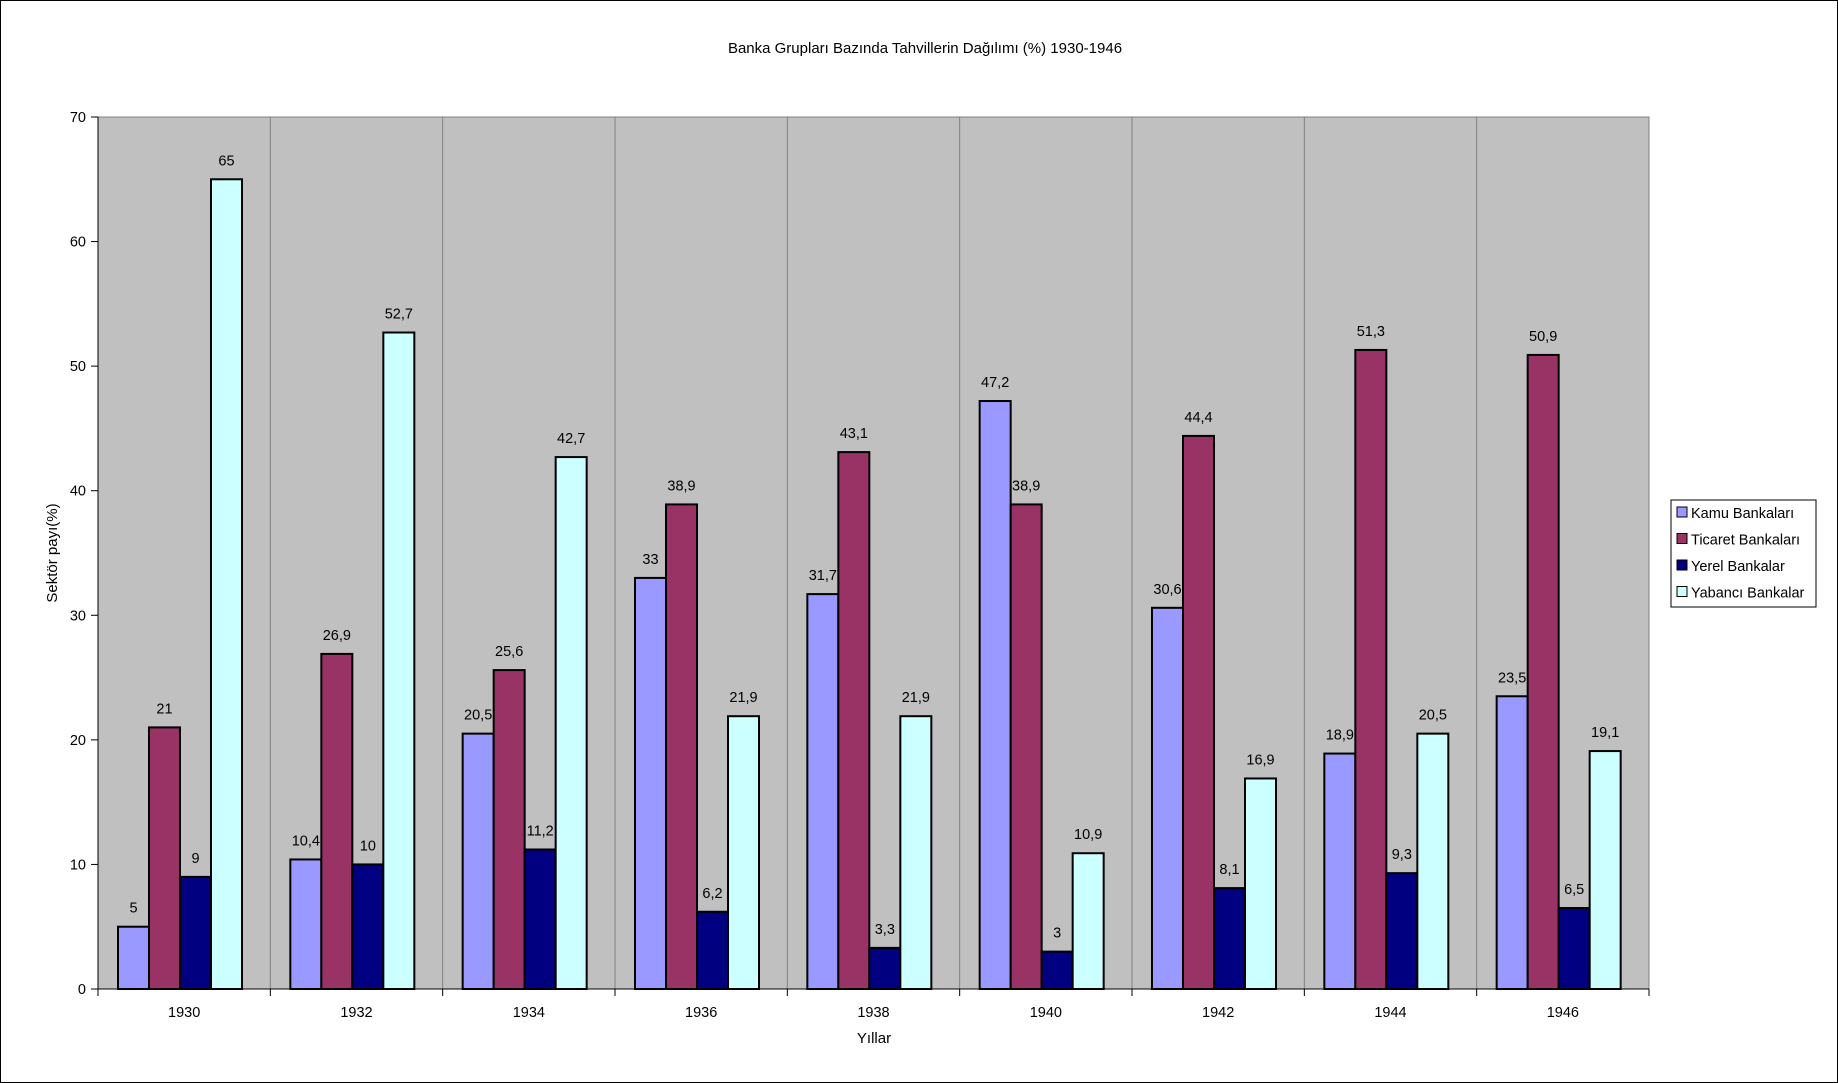  What do you see at coordinates (571, 439) in the screenshot?
I see `data-label: 42,7` at bounding box center [571, 439].